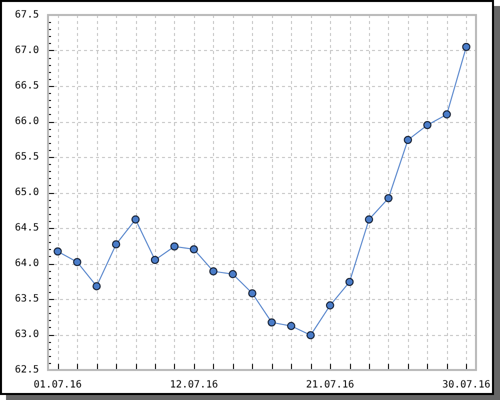  What do you see at coordinates (466, 385) in the screenshot?
I see `x-tick-label: 30.07.16` at bounding box center [466, 385].